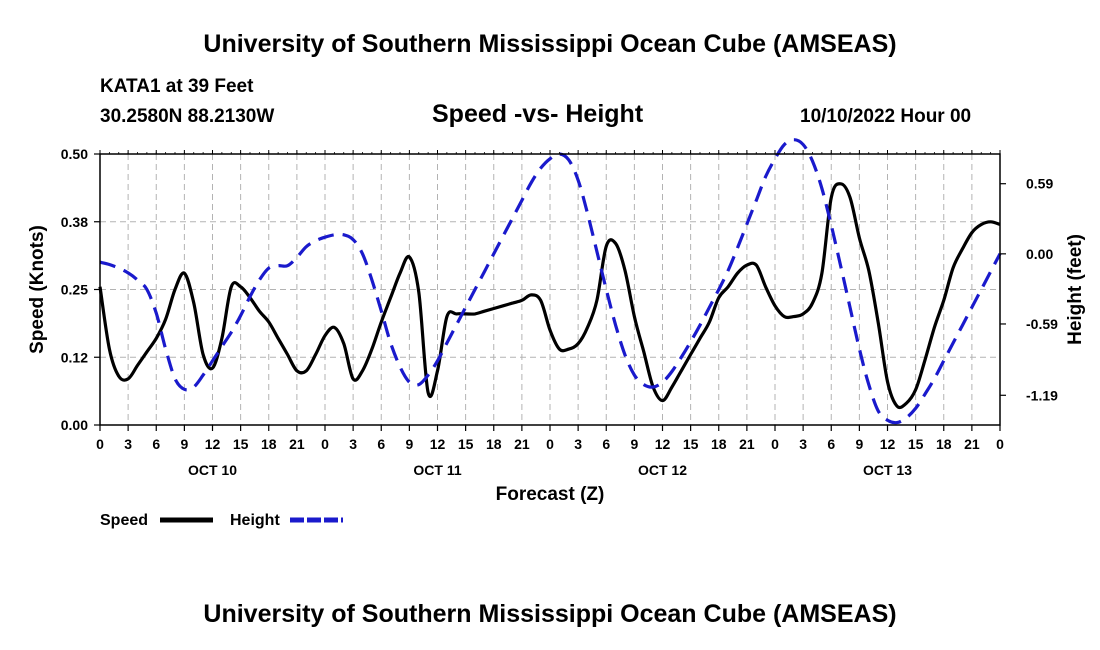  What do you see at coordinates (74, 222) in the screenshot?
I see `y-tick-label: 0.38` at bounding box center [74, 222].